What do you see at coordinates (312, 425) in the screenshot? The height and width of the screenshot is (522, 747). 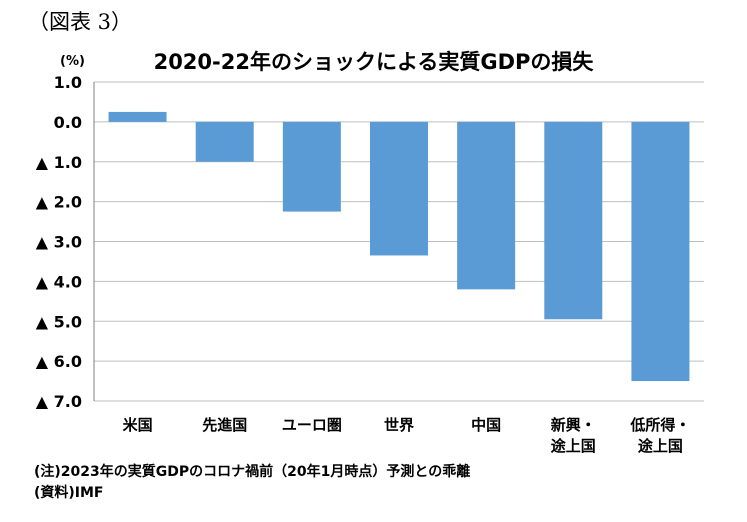 I see `x-category-label: ユーロ圏` at bounding box center [312, 425].